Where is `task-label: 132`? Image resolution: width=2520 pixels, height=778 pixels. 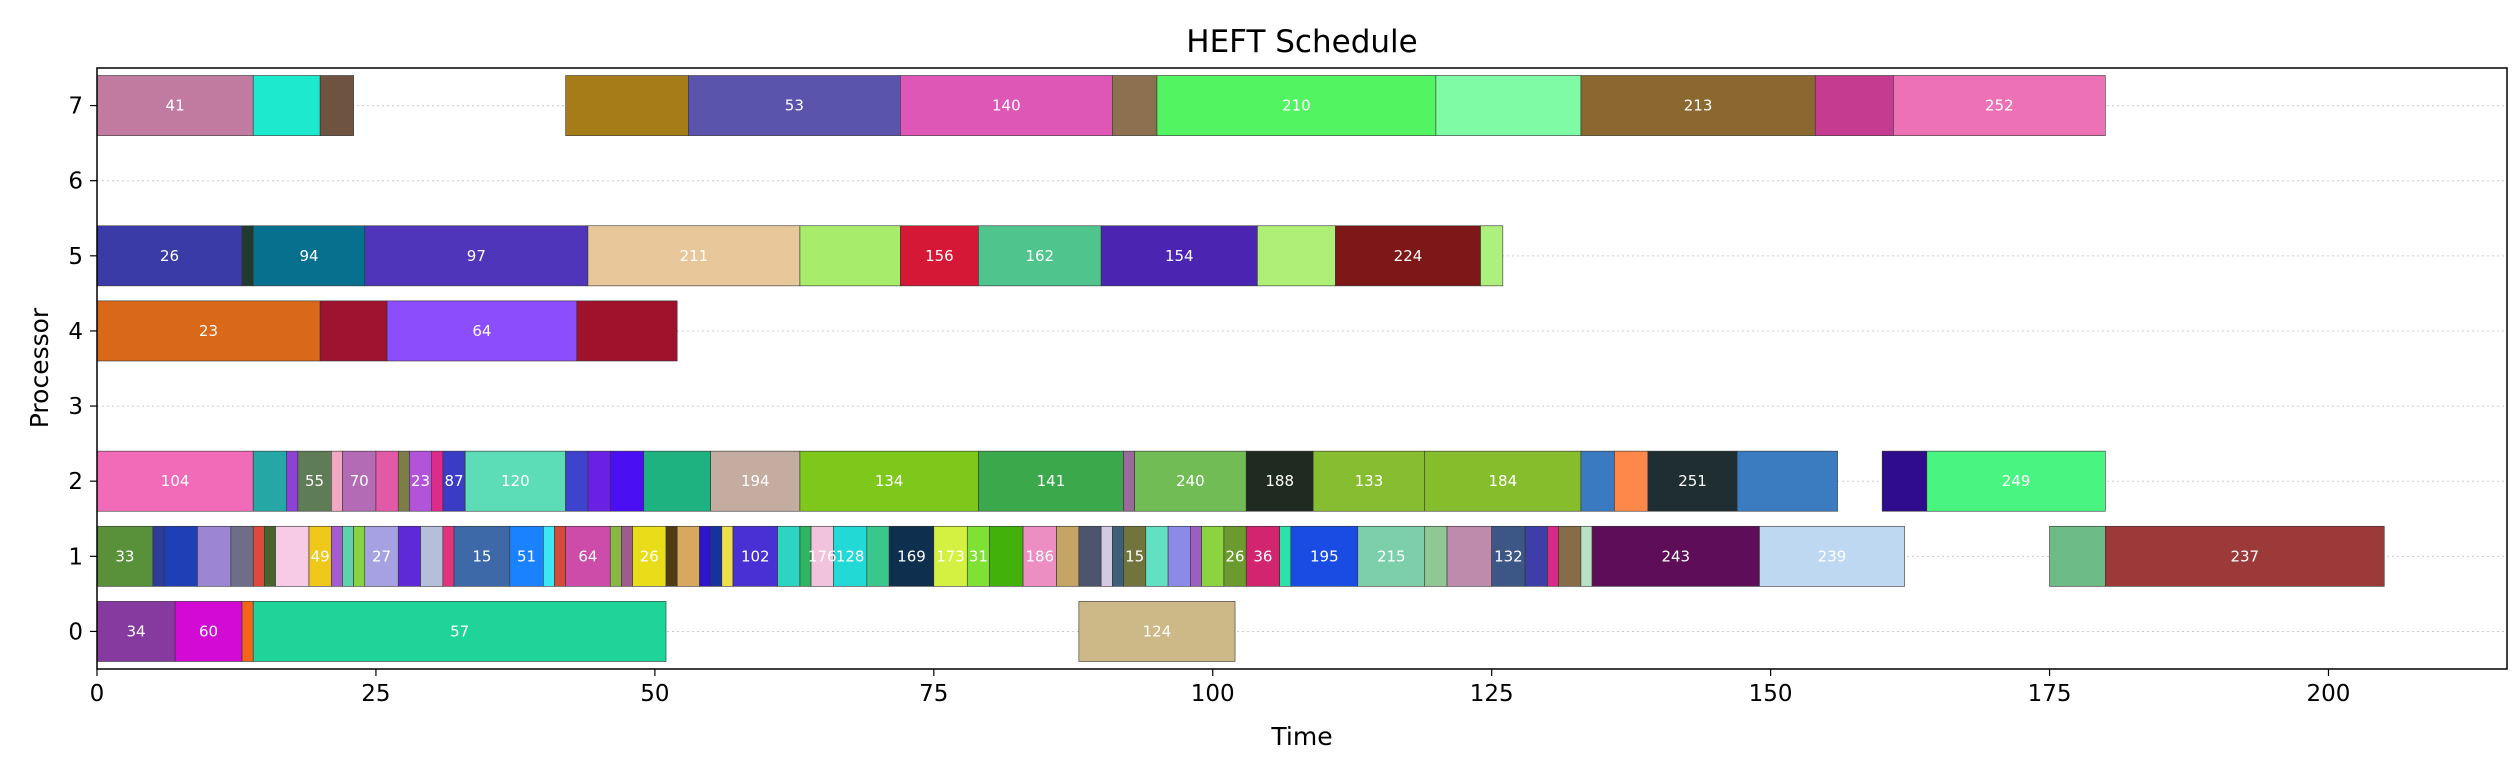 task-label: 132 is located at coordinates (1508, 556).